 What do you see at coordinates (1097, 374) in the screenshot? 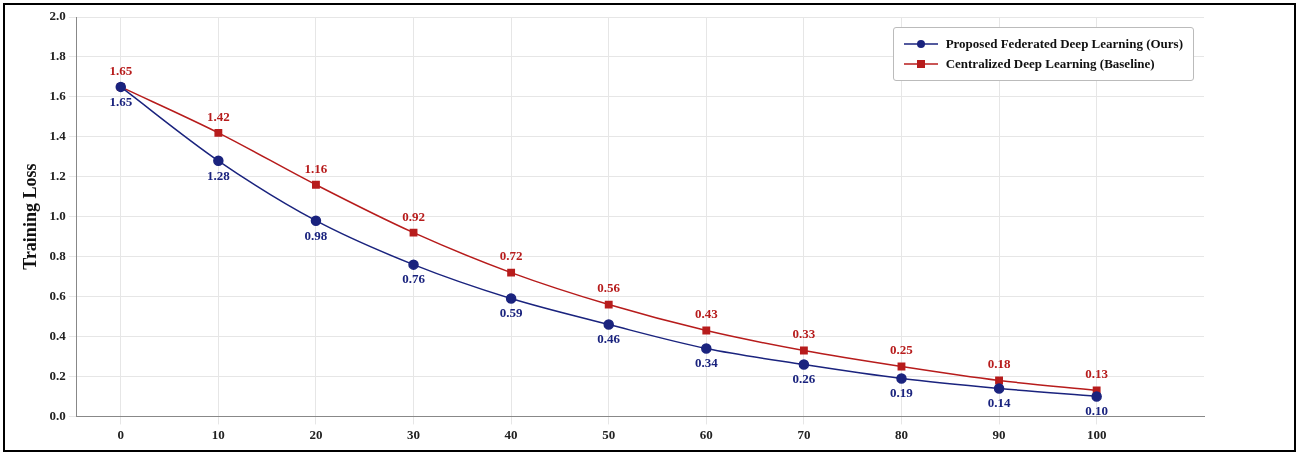
I see `data-label: 0.13` at bounding box center [1097, 374].